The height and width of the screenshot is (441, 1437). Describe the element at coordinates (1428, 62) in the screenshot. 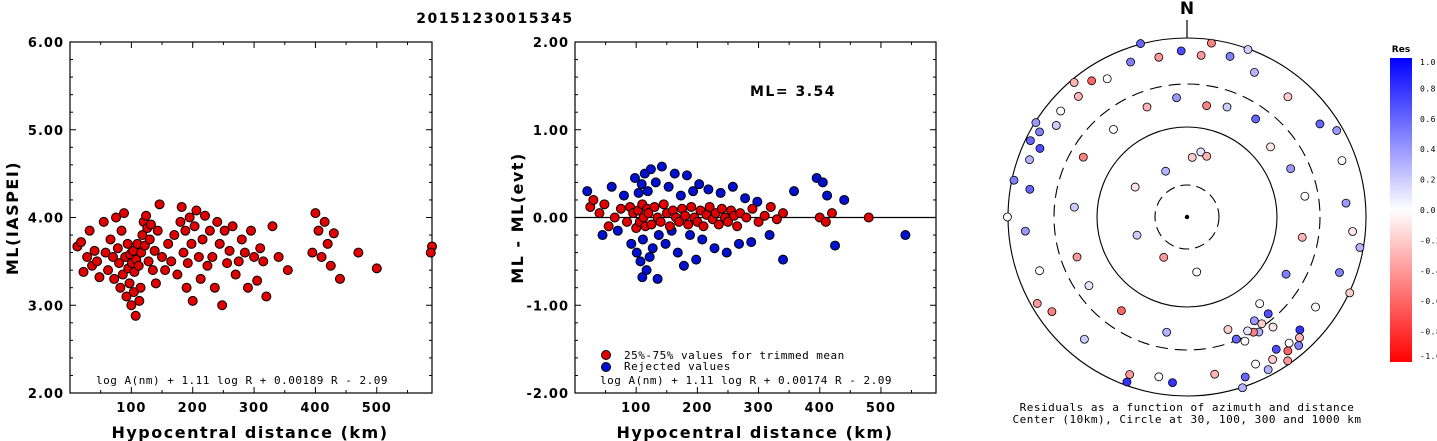

I see `colorbar-tick-label: 1.0` at that location.